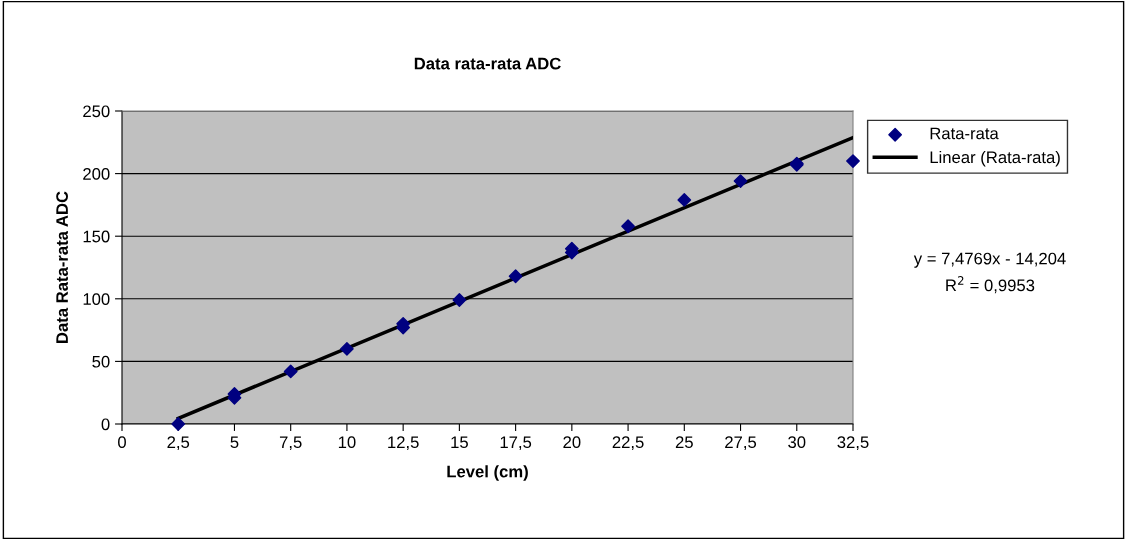 The width and height of the screenshot is (1127, 540). I want to click on x-tick-label: 15, so click(459, 442).